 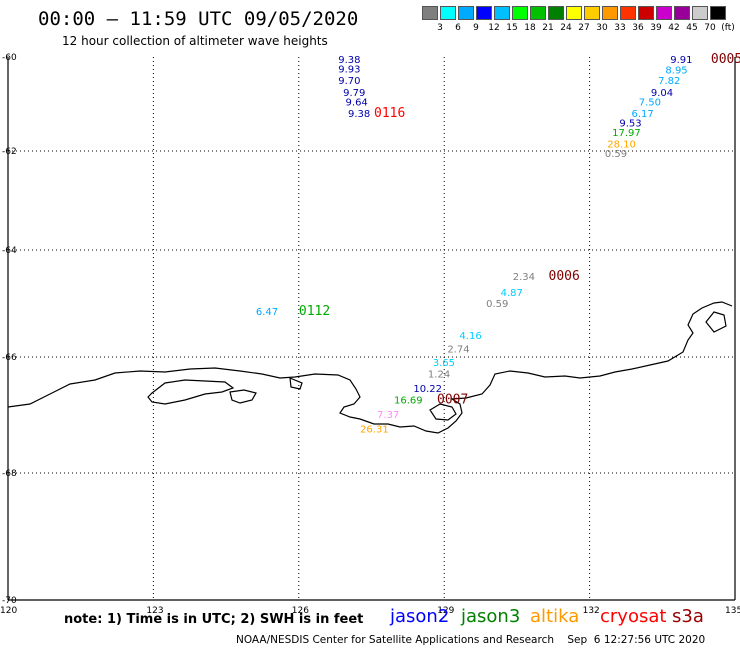 What do you see at coordinates (692, 28) in the screenshot?
I see `legend-tick-label: 45` at bounding box center [692, 28].